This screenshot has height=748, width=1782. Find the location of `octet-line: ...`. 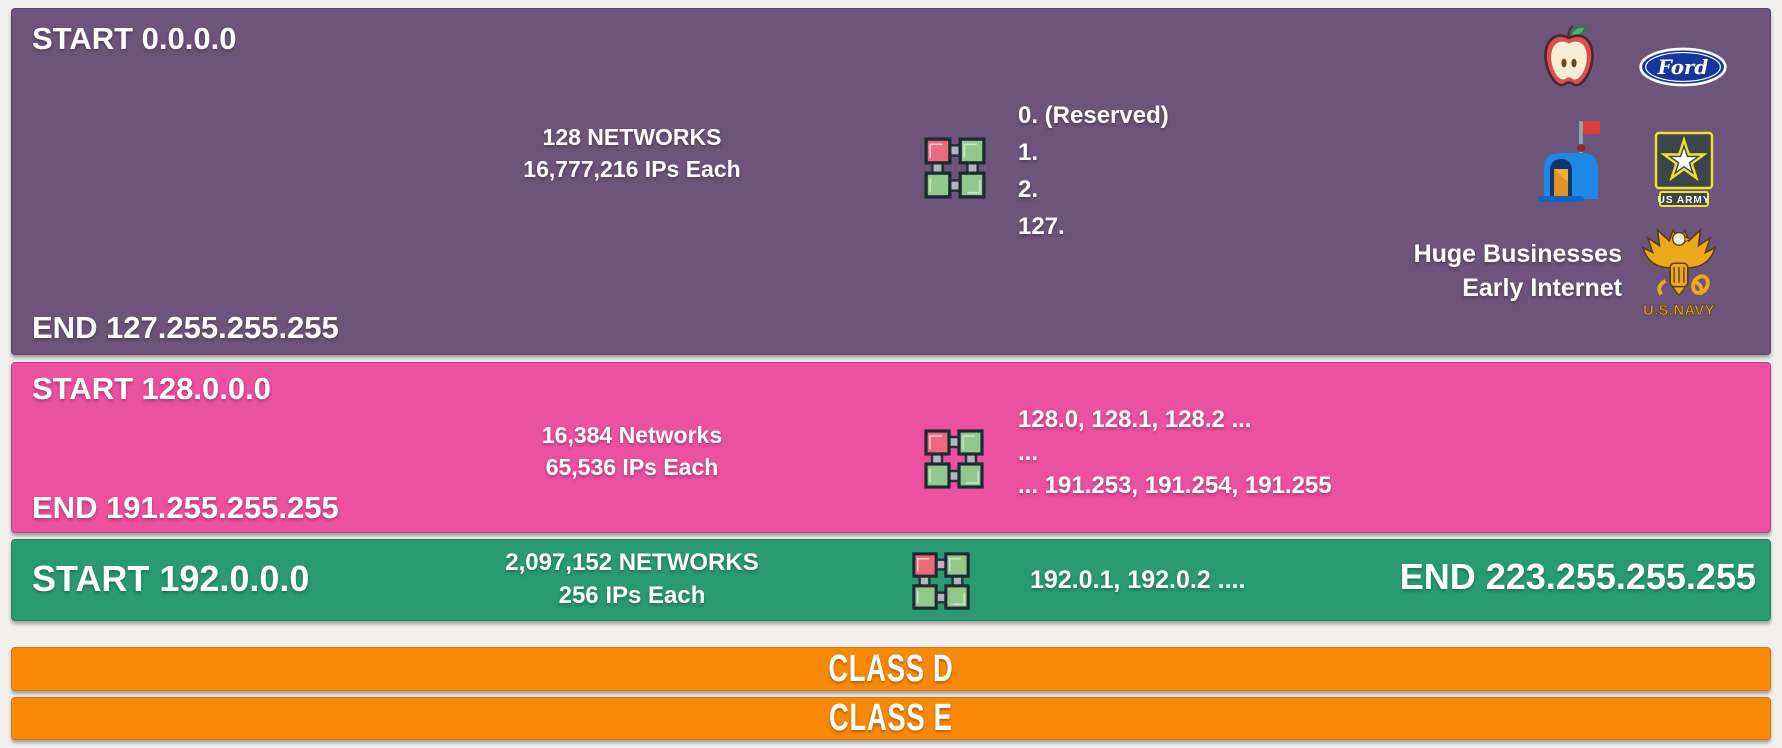

octet-line: ... is located at coordinates (1028, 452).